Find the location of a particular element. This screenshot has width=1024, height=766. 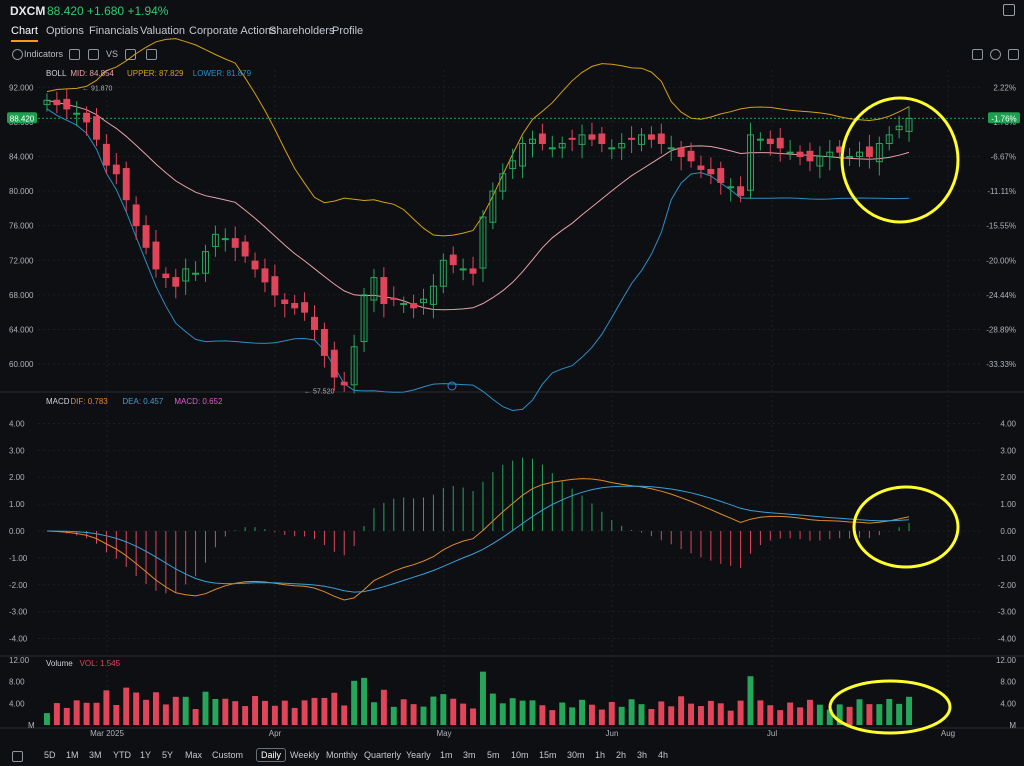

period-4h: 4h is located at coordinates (663, 755).